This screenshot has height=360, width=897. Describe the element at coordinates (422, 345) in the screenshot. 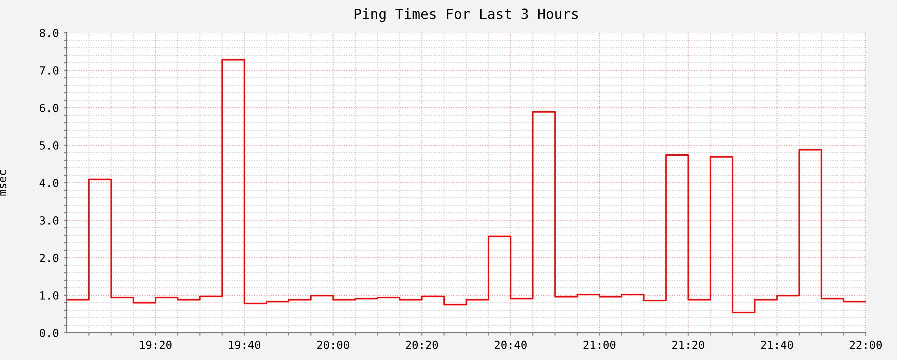

I see `x-tick-label: 20:20` at that location.